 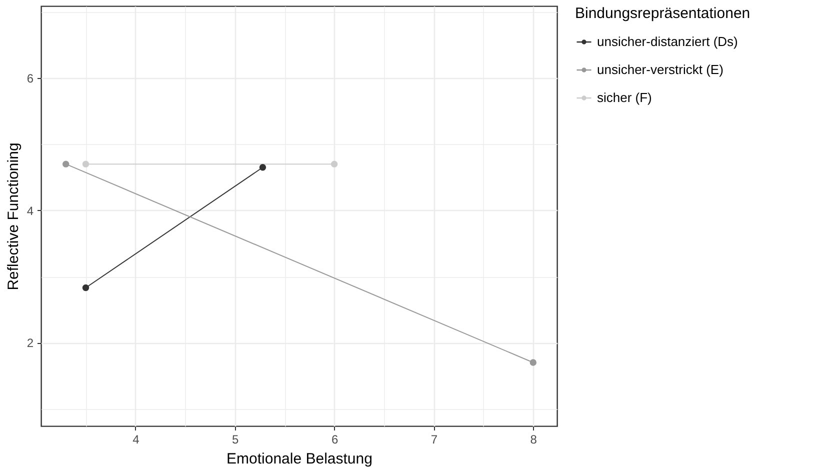 I want to click on x-tick-label: 7, so click(x=434, y=439).